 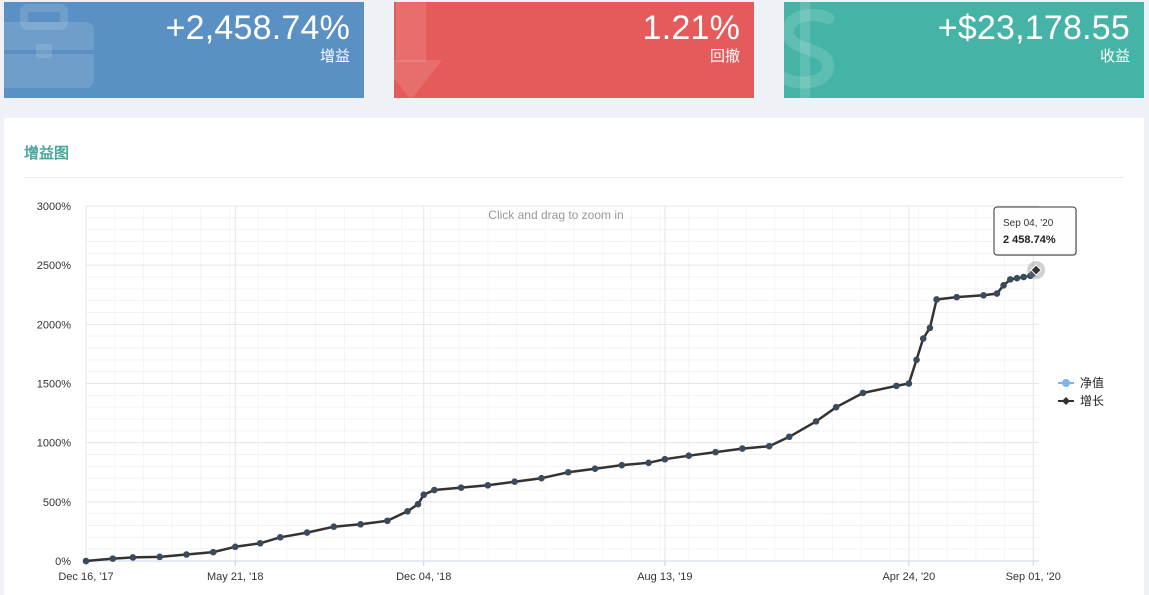 I want to click on gain-label: 增益, so click(x=334, y=56).